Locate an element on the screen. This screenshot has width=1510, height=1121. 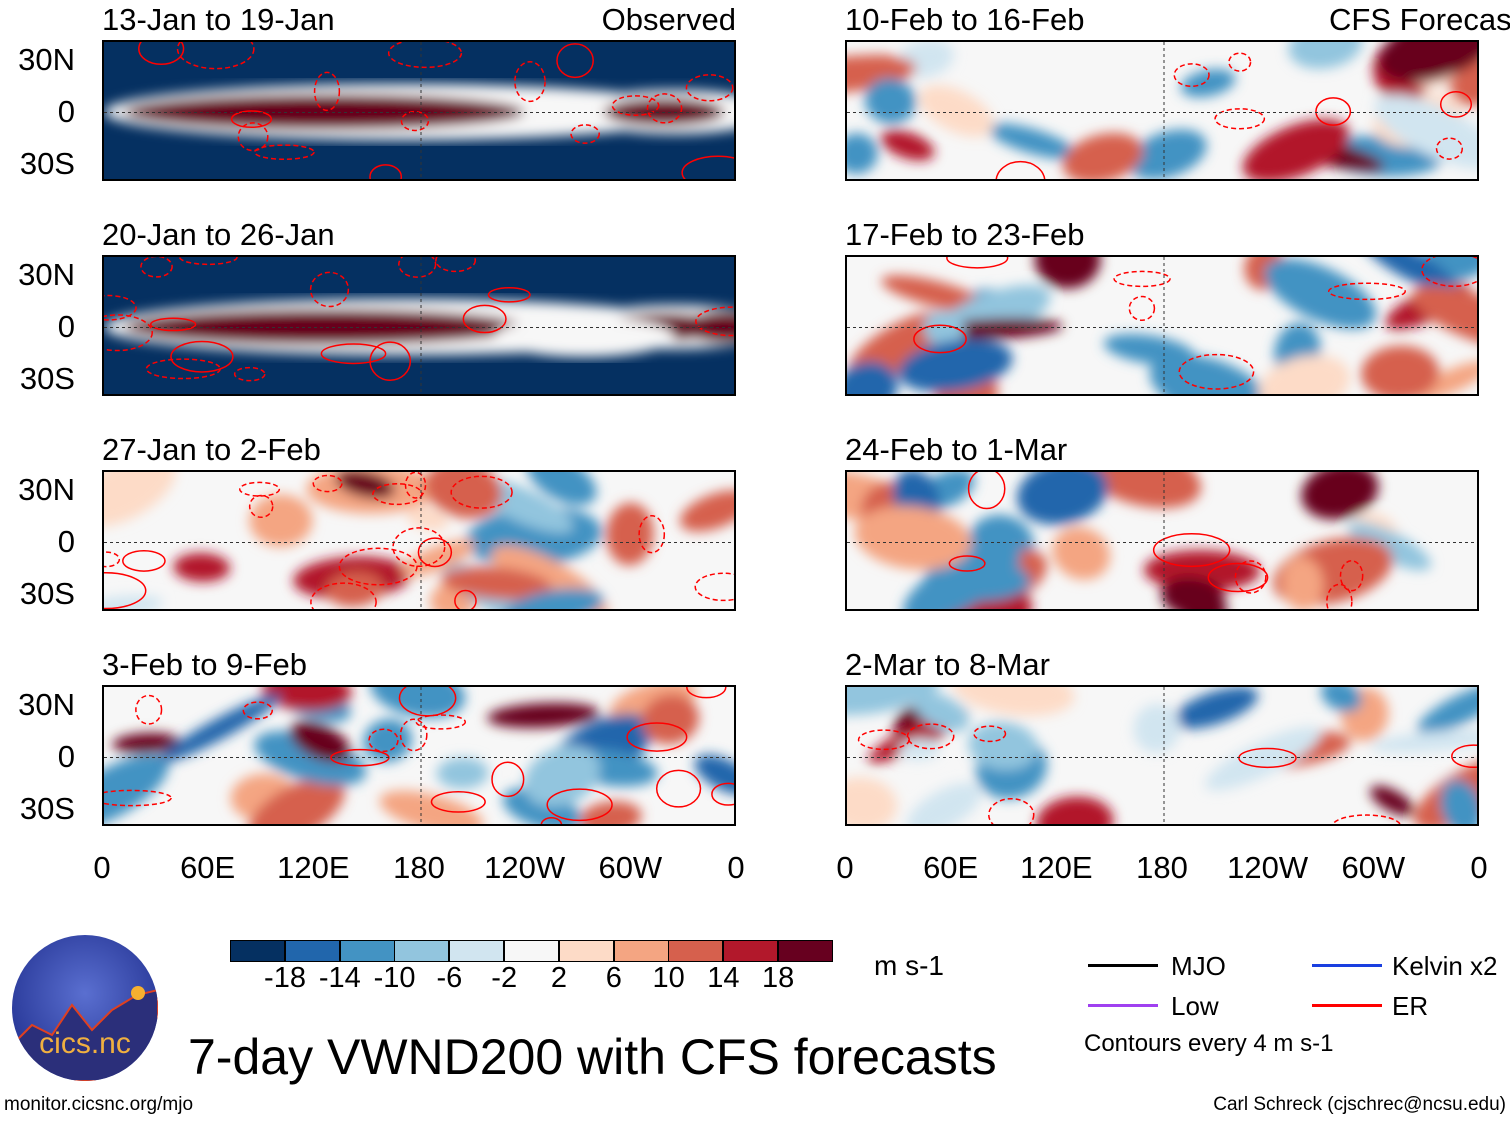
url-label: monitor.cicsnc.org/mjo is located at coordinates (99, 1104).